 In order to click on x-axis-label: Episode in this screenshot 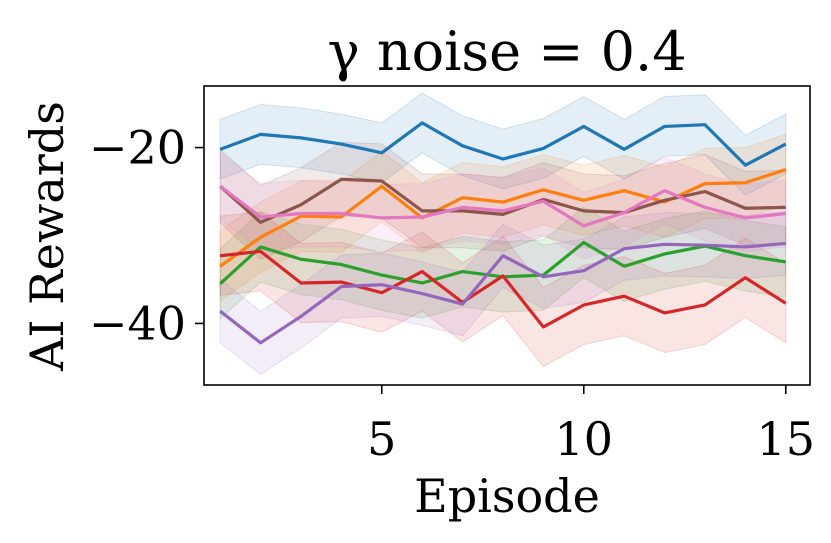, I will do `click(507, 496)`.